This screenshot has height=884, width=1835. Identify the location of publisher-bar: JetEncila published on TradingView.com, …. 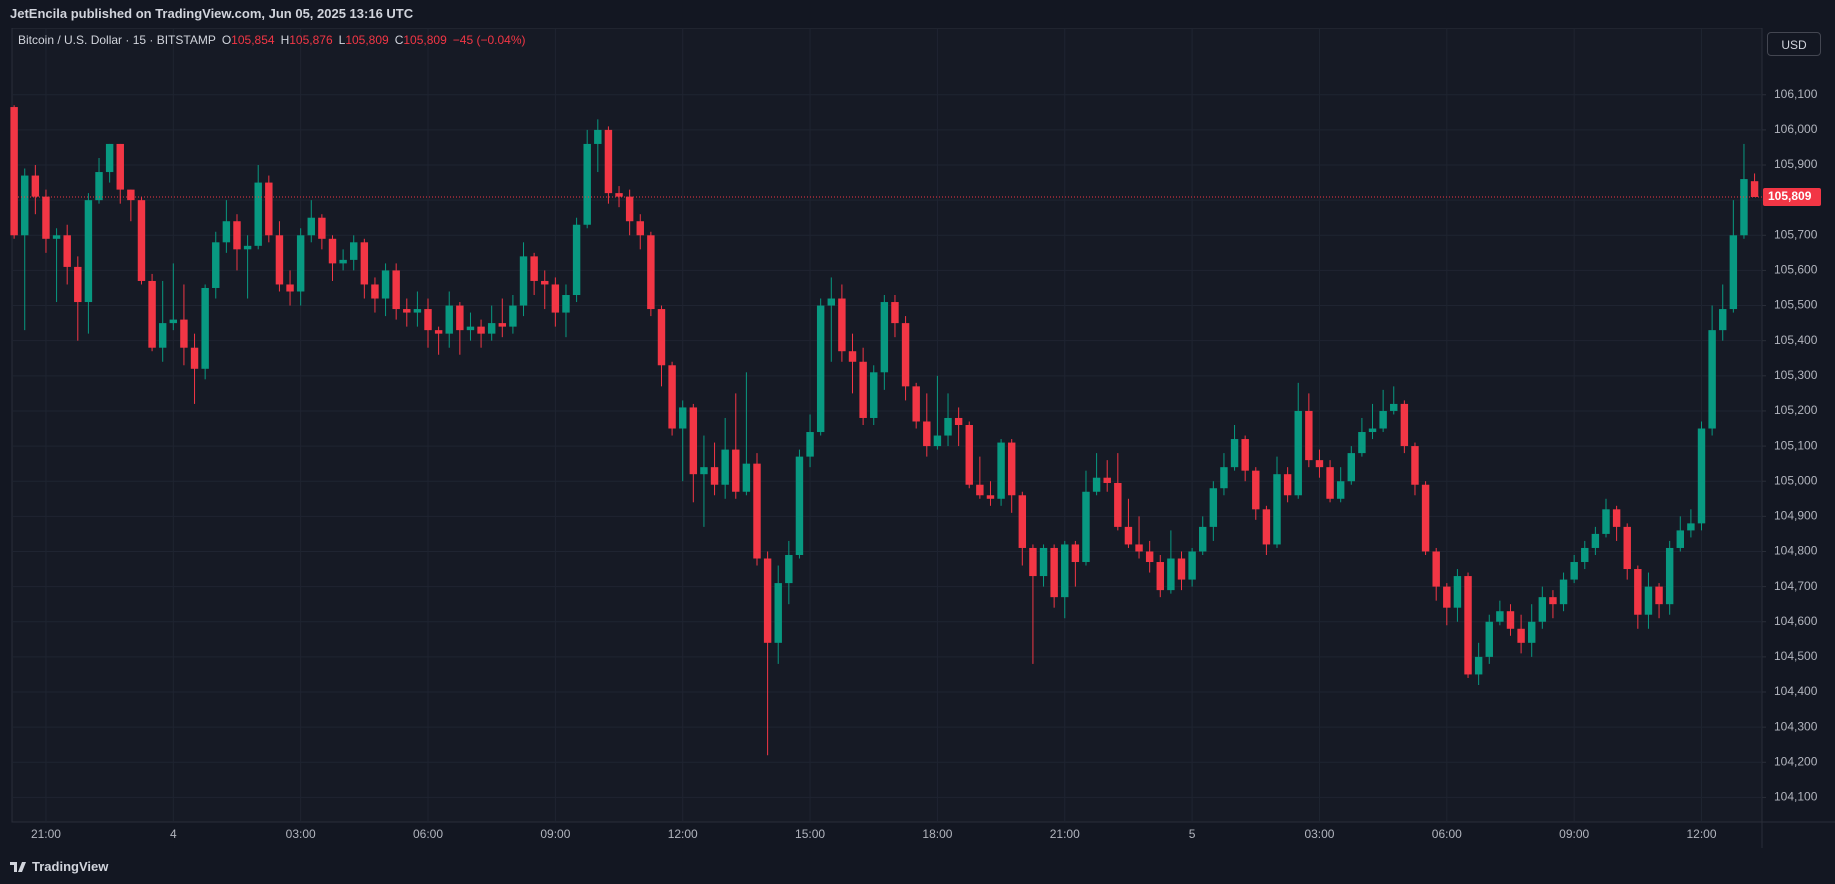
(917, 14).